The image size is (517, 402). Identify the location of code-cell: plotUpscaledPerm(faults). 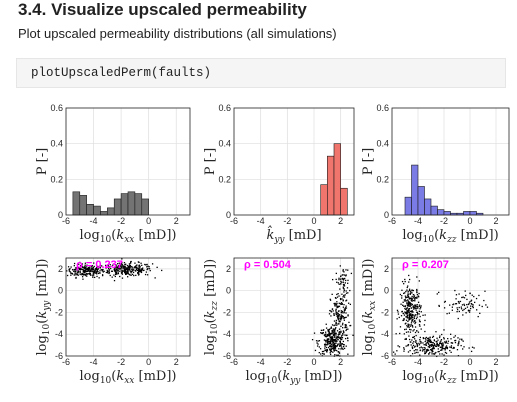
(261, 73).